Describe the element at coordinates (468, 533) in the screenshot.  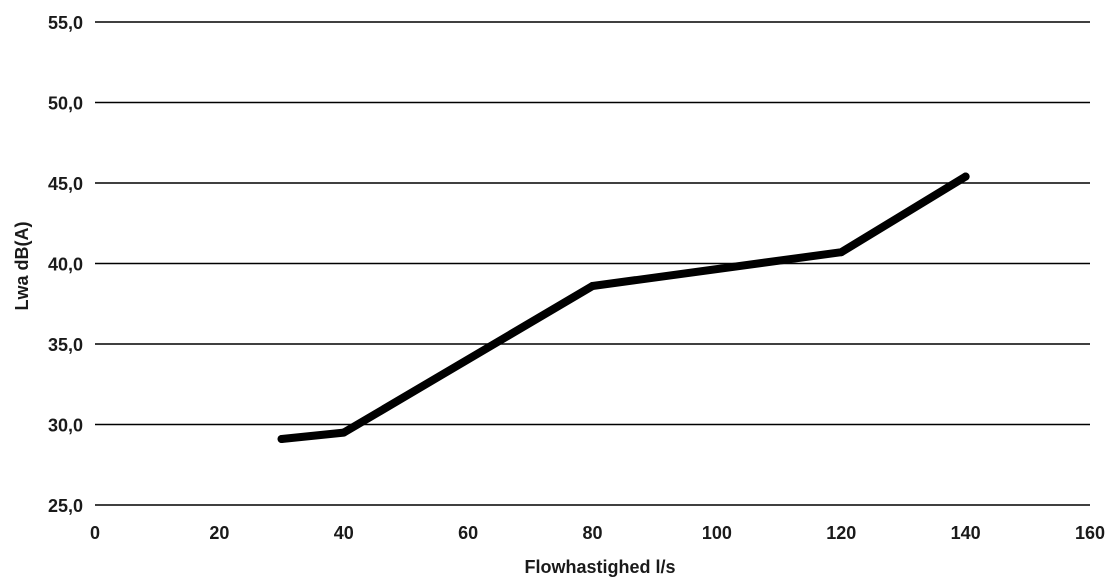
I see `x-tick-label: 60` at that location.